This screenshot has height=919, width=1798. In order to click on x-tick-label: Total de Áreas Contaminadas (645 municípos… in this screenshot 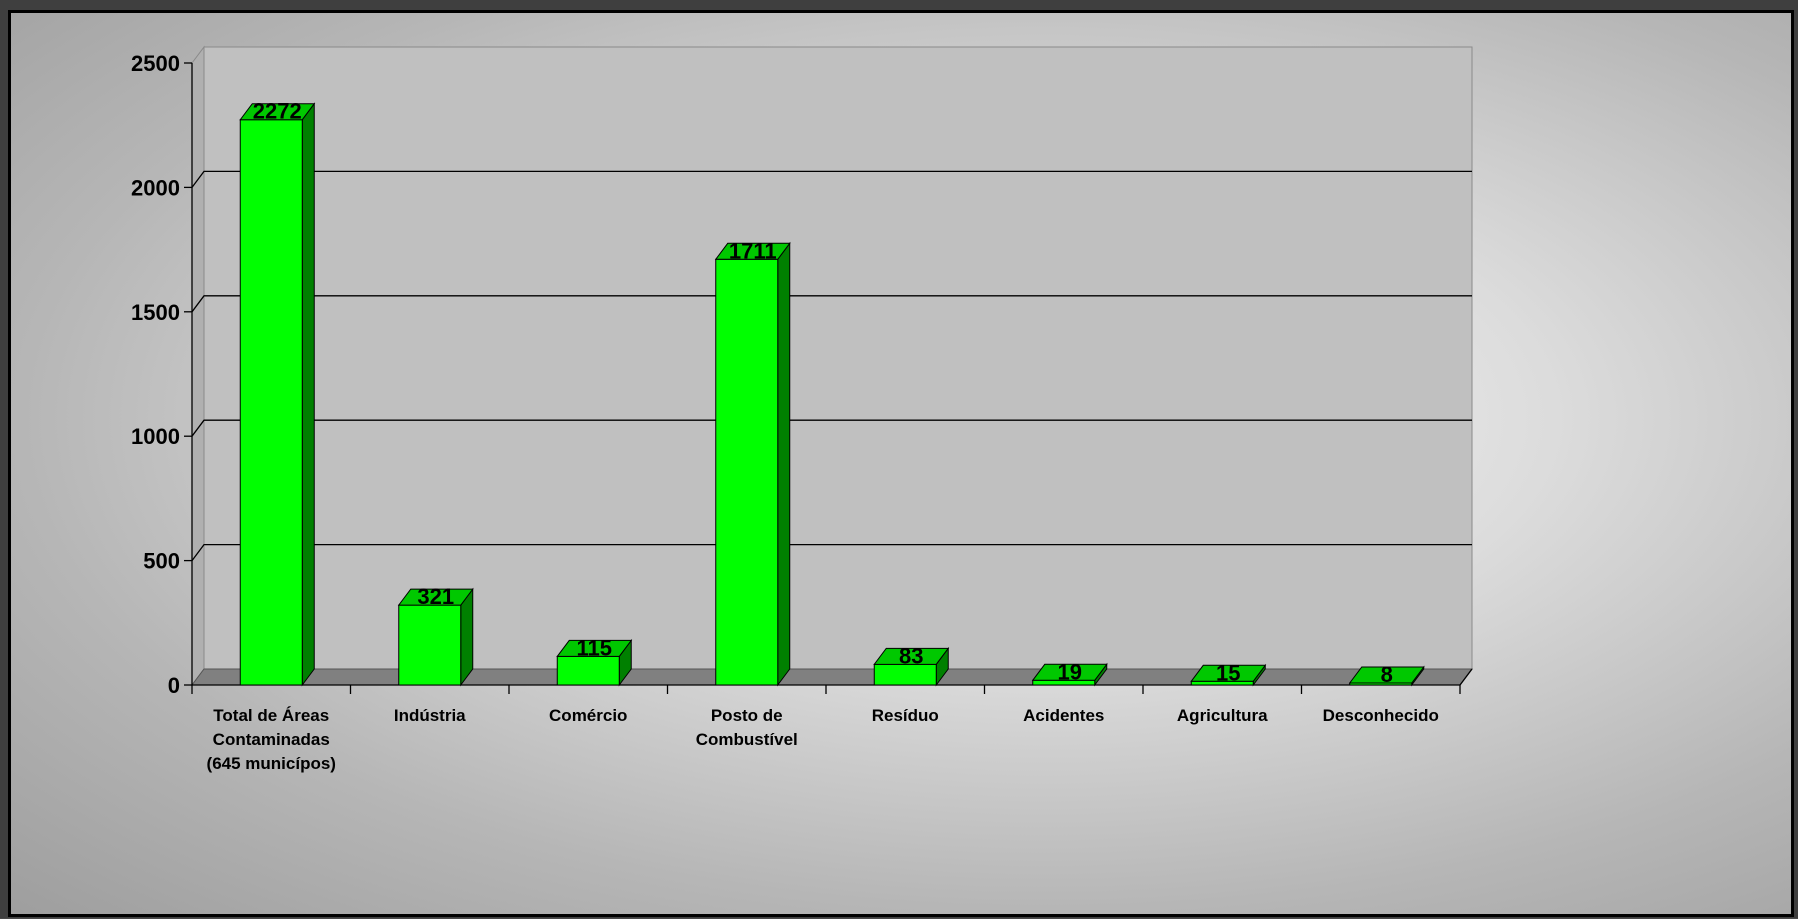, I will do `click(271, 739)`.